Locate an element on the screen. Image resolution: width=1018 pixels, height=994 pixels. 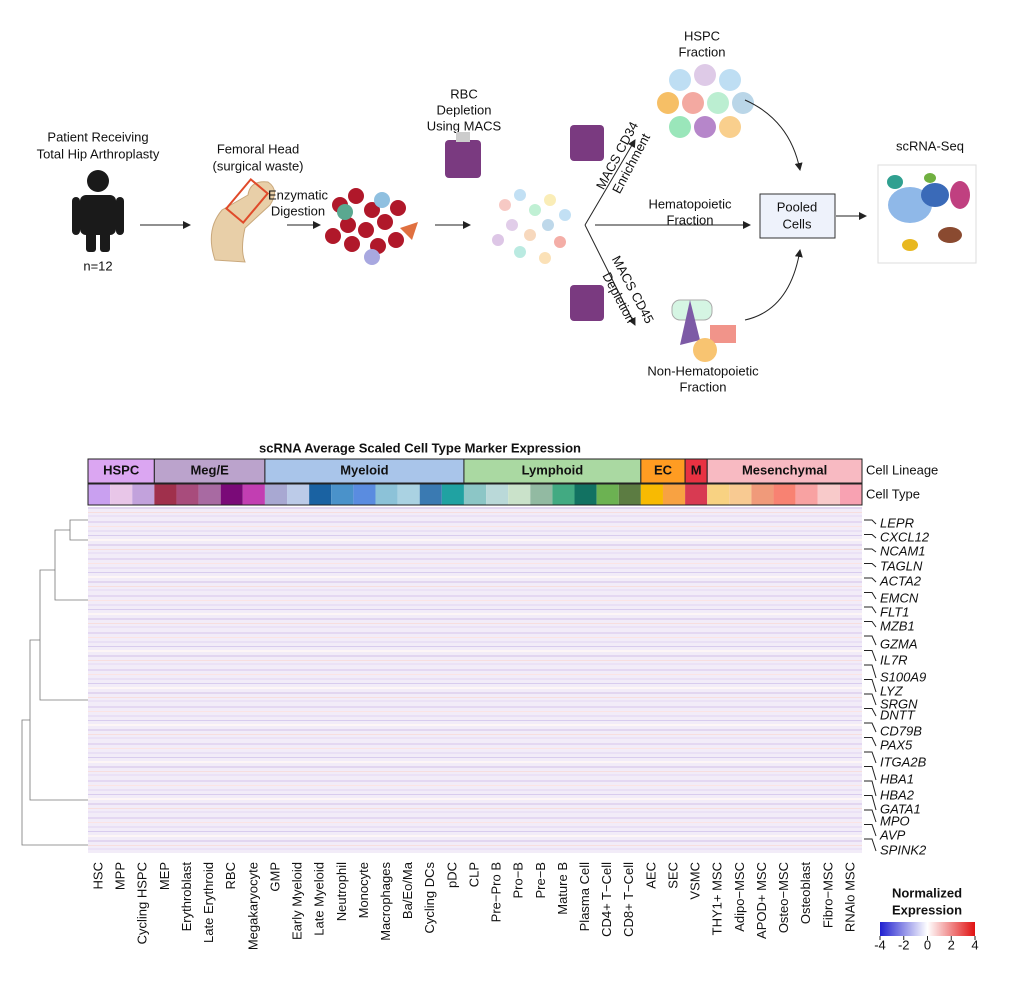
gene-label: CXCL12 is located at coordinates (905, 536).